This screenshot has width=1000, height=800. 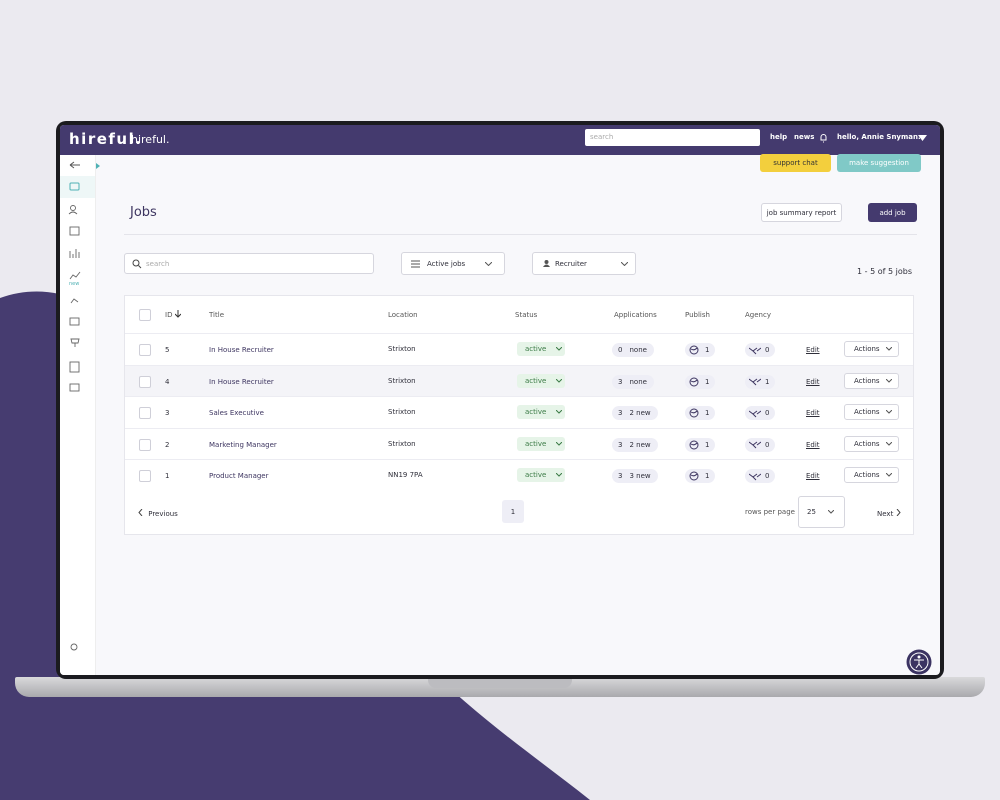 What do you see at coordinates (145, 315) in the screenshot?
I see `select-all-checkbox` at bounding box center [145, 315].